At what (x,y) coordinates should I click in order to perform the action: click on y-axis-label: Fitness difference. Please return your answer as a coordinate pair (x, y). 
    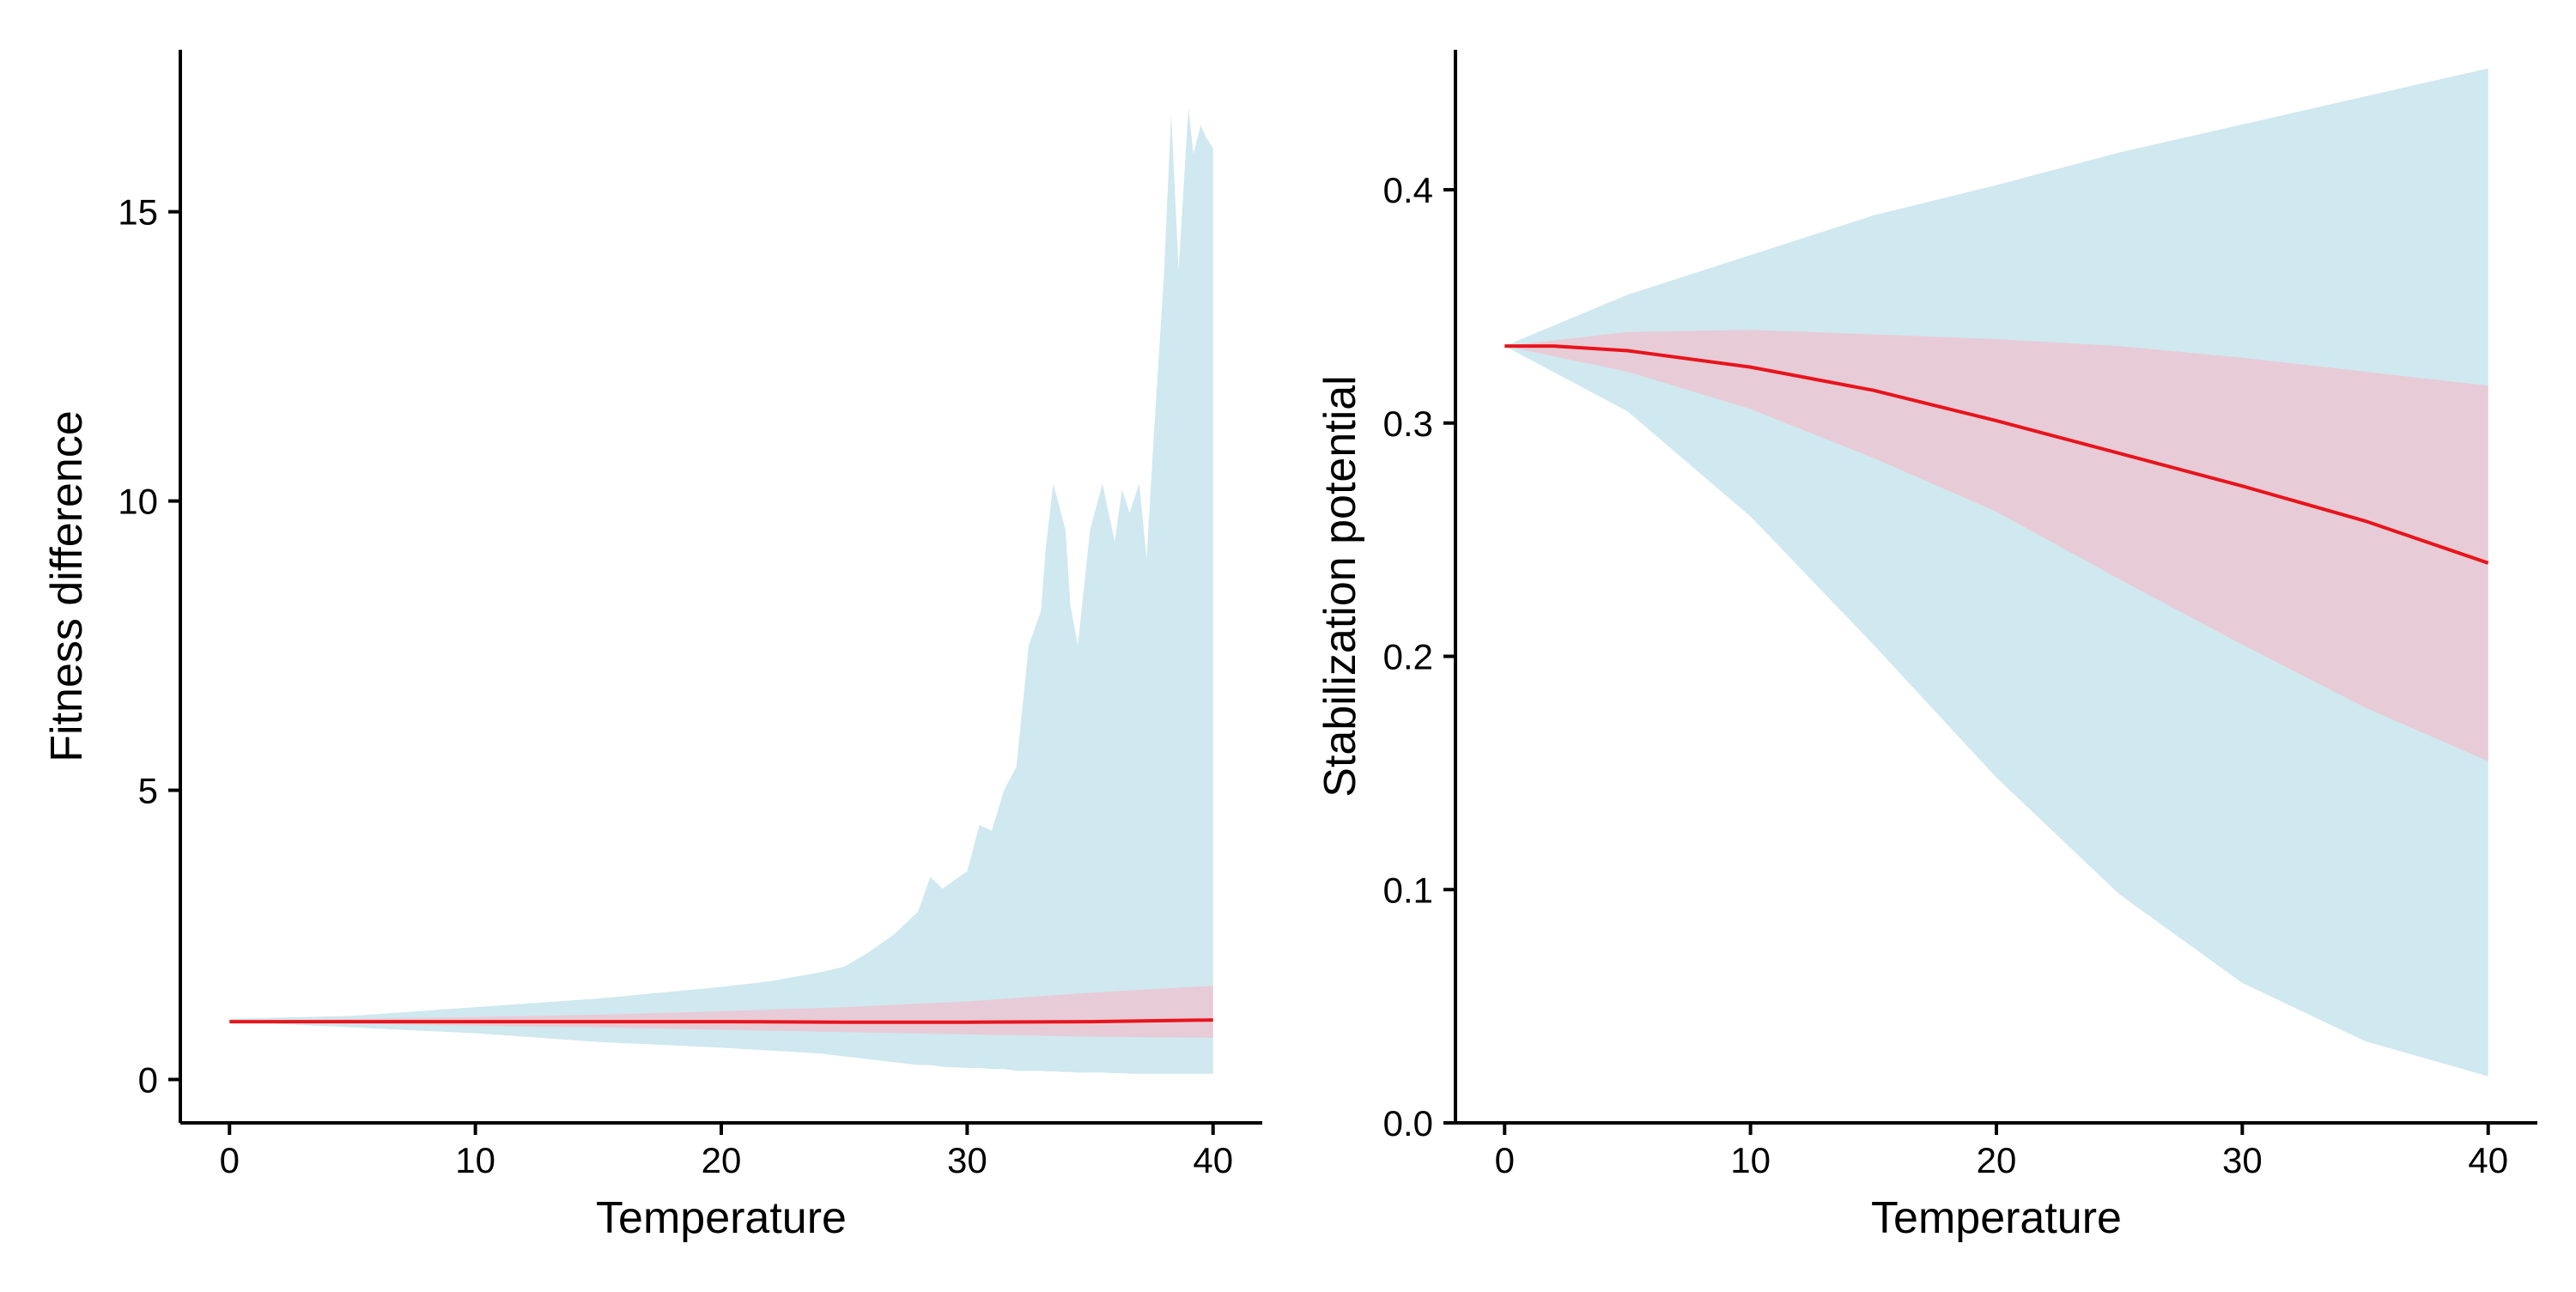
    Looking at the image, I should click on (67, 585).